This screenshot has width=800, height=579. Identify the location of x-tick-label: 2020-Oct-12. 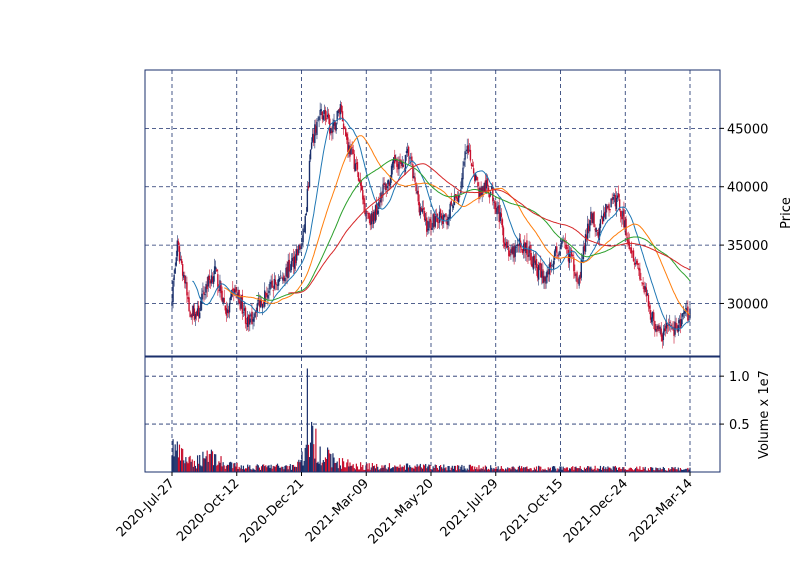
(208, 510).